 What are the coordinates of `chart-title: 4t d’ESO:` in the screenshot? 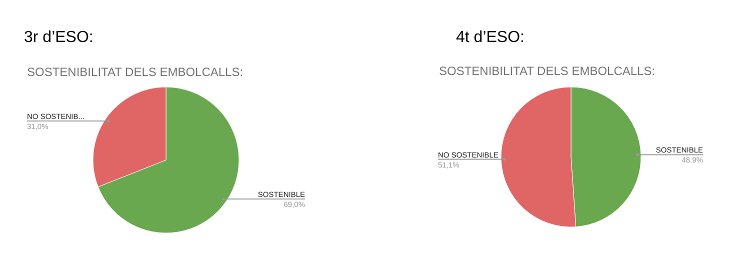 It's located at (490, 37).